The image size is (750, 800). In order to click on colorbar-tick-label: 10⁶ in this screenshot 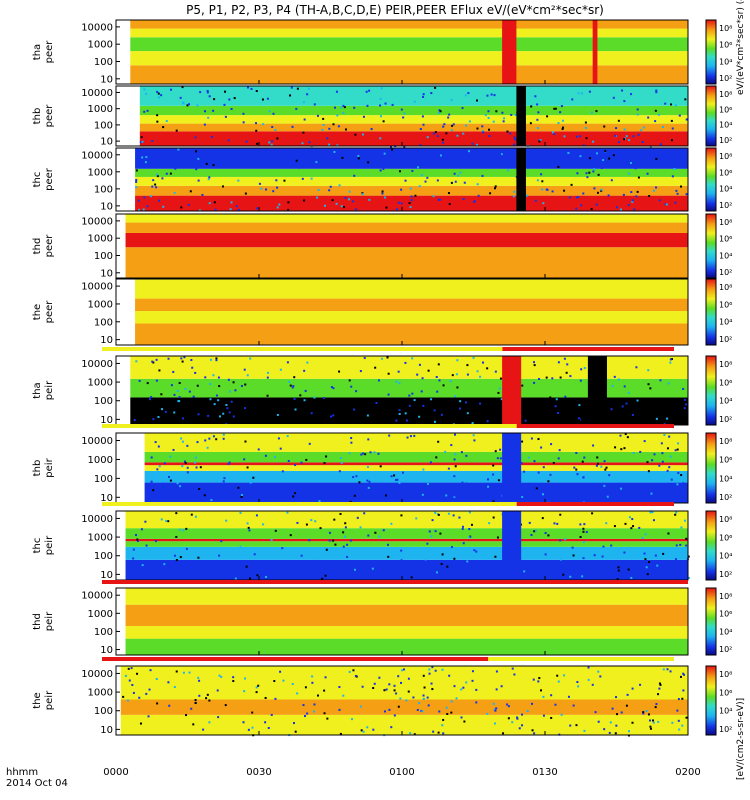, I will do `click(725, 382)`.